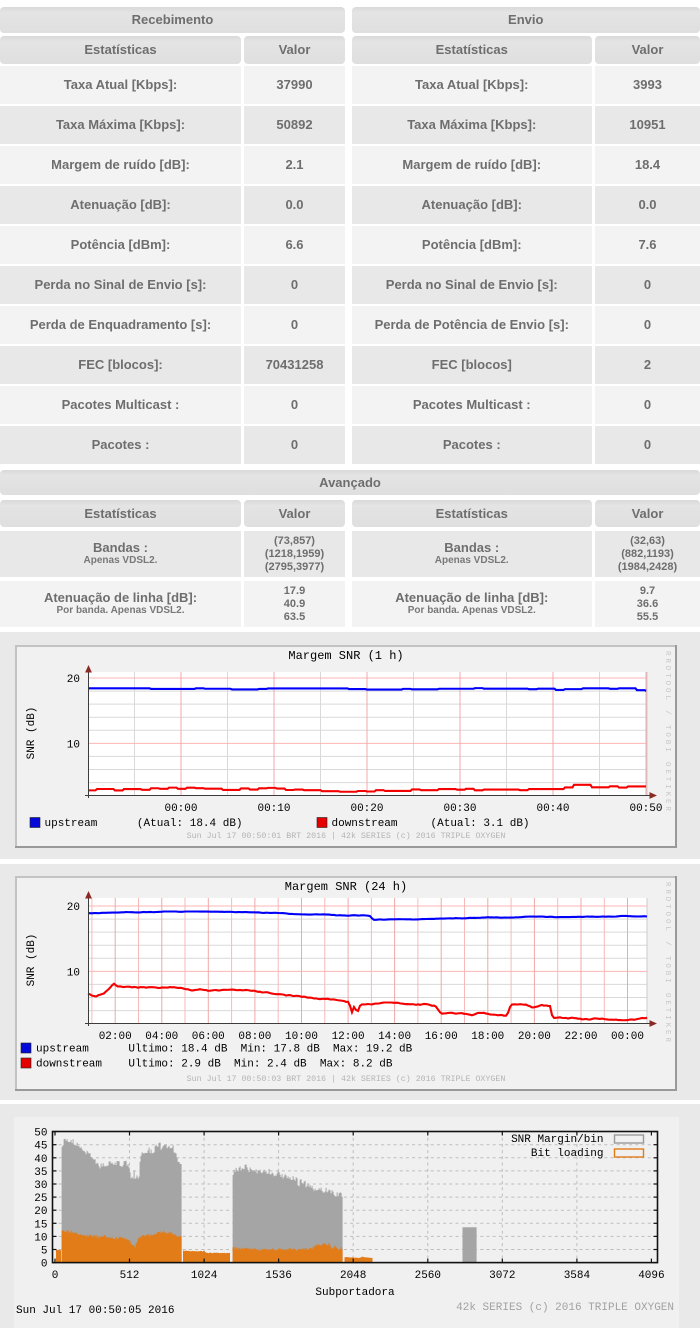 The width and height of the screenshot is (700, 1328). What do you see at coordinates (431, 824) in the screenshot?
I see `svg-text: downstream (Atual: 3.1 dB)` at bounding box center [431, 824].